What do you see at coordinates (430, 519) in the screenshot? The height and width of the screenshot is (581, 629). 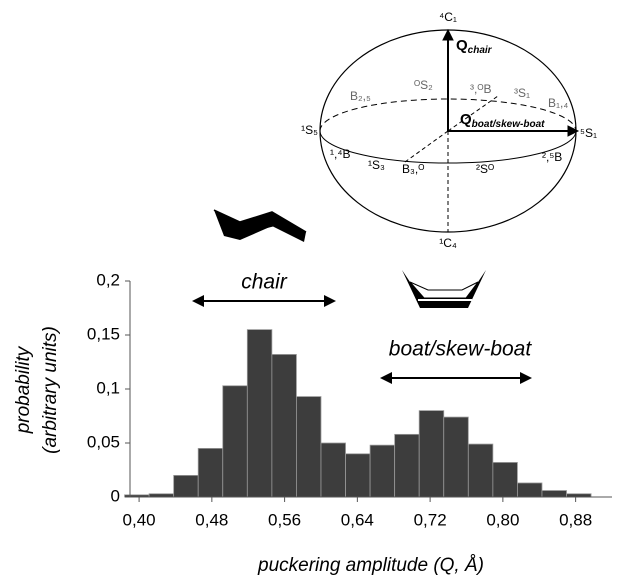 I see `x-tick-label: 0,72` at bounding box center [430, 519].